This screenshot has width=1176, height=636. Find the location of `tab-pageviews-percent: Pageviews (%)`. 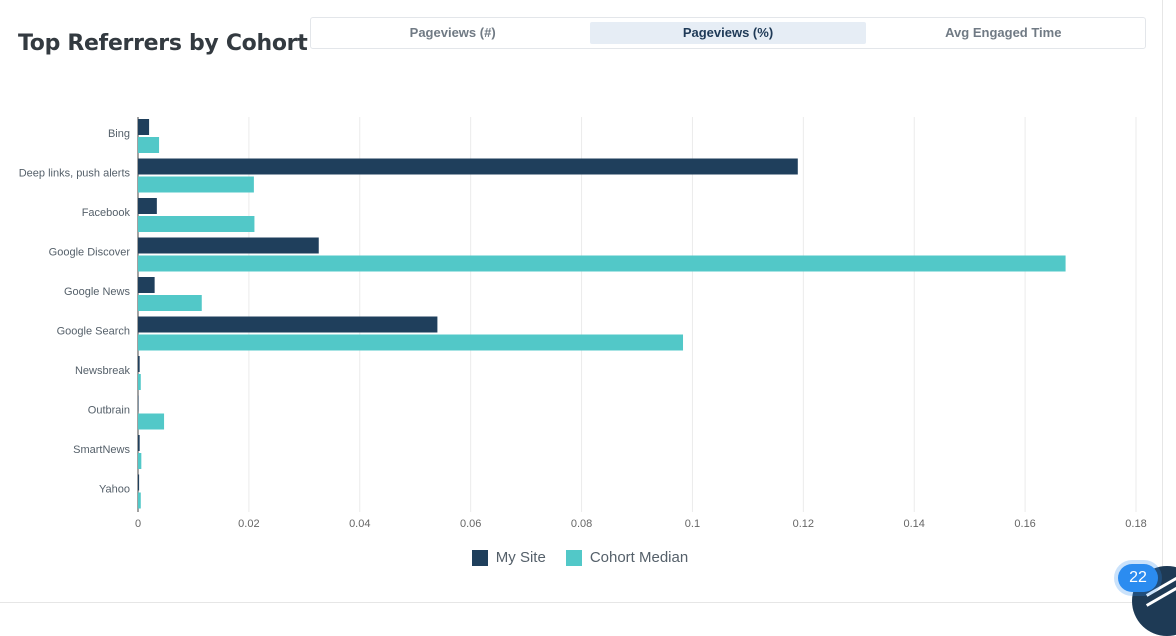

tab-pageviews-percent: Pageviews (%) is located at coordinates (728, 33).